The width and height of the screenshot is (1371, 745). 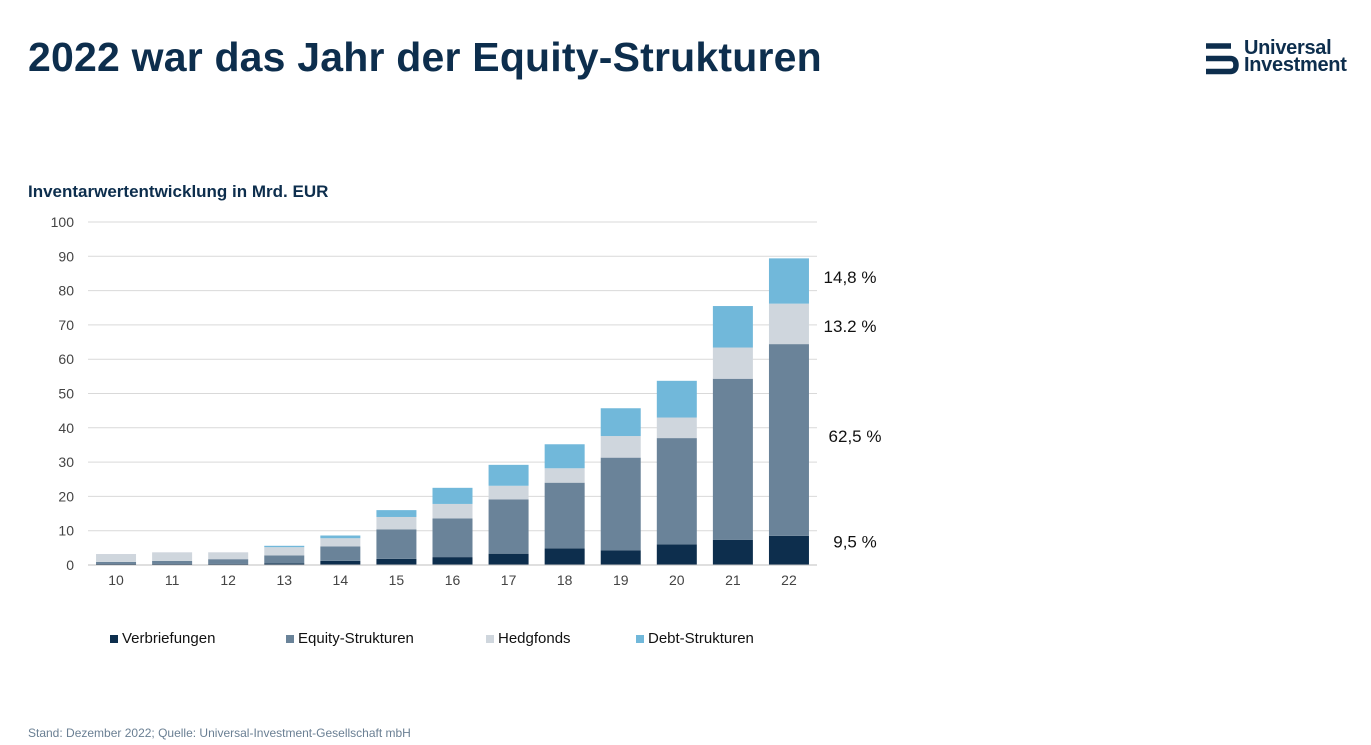 I want to click on legend-label: Equity-Strukturen, so click(x=356, y=638).